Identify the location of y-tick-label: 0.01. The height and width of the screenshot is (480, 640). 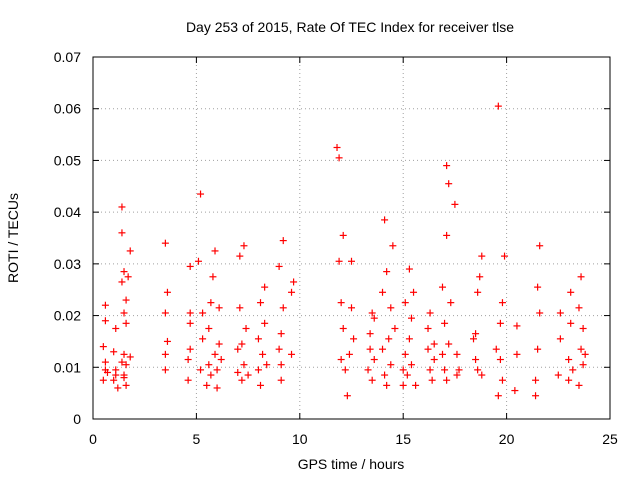
(67, 367).